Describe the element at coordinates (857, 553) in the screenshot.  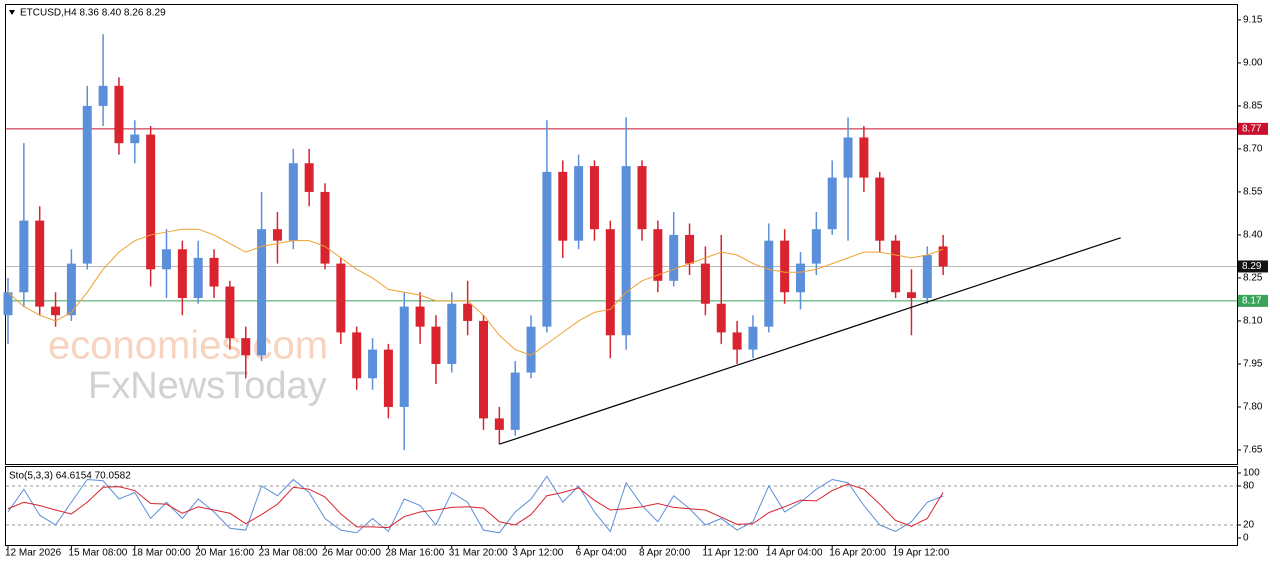
I see `x-tick-label: 16 Apr 20:00` at that location.